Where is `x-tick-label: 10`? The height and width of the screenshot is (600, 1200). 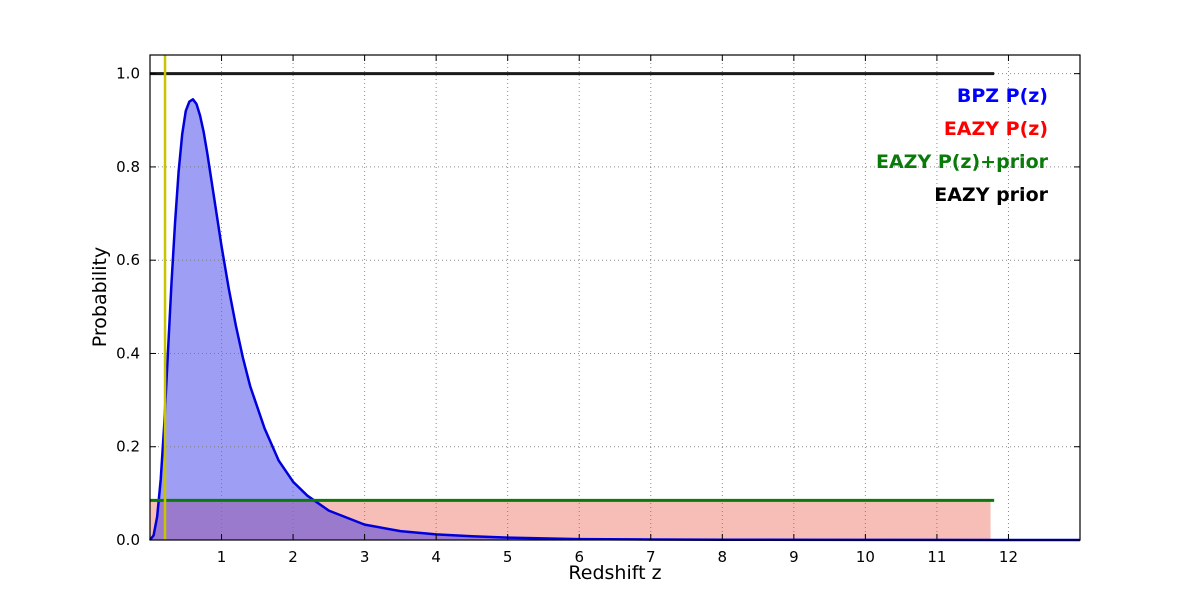 x-tick-label: 10 is located at coordinates (865, 557).